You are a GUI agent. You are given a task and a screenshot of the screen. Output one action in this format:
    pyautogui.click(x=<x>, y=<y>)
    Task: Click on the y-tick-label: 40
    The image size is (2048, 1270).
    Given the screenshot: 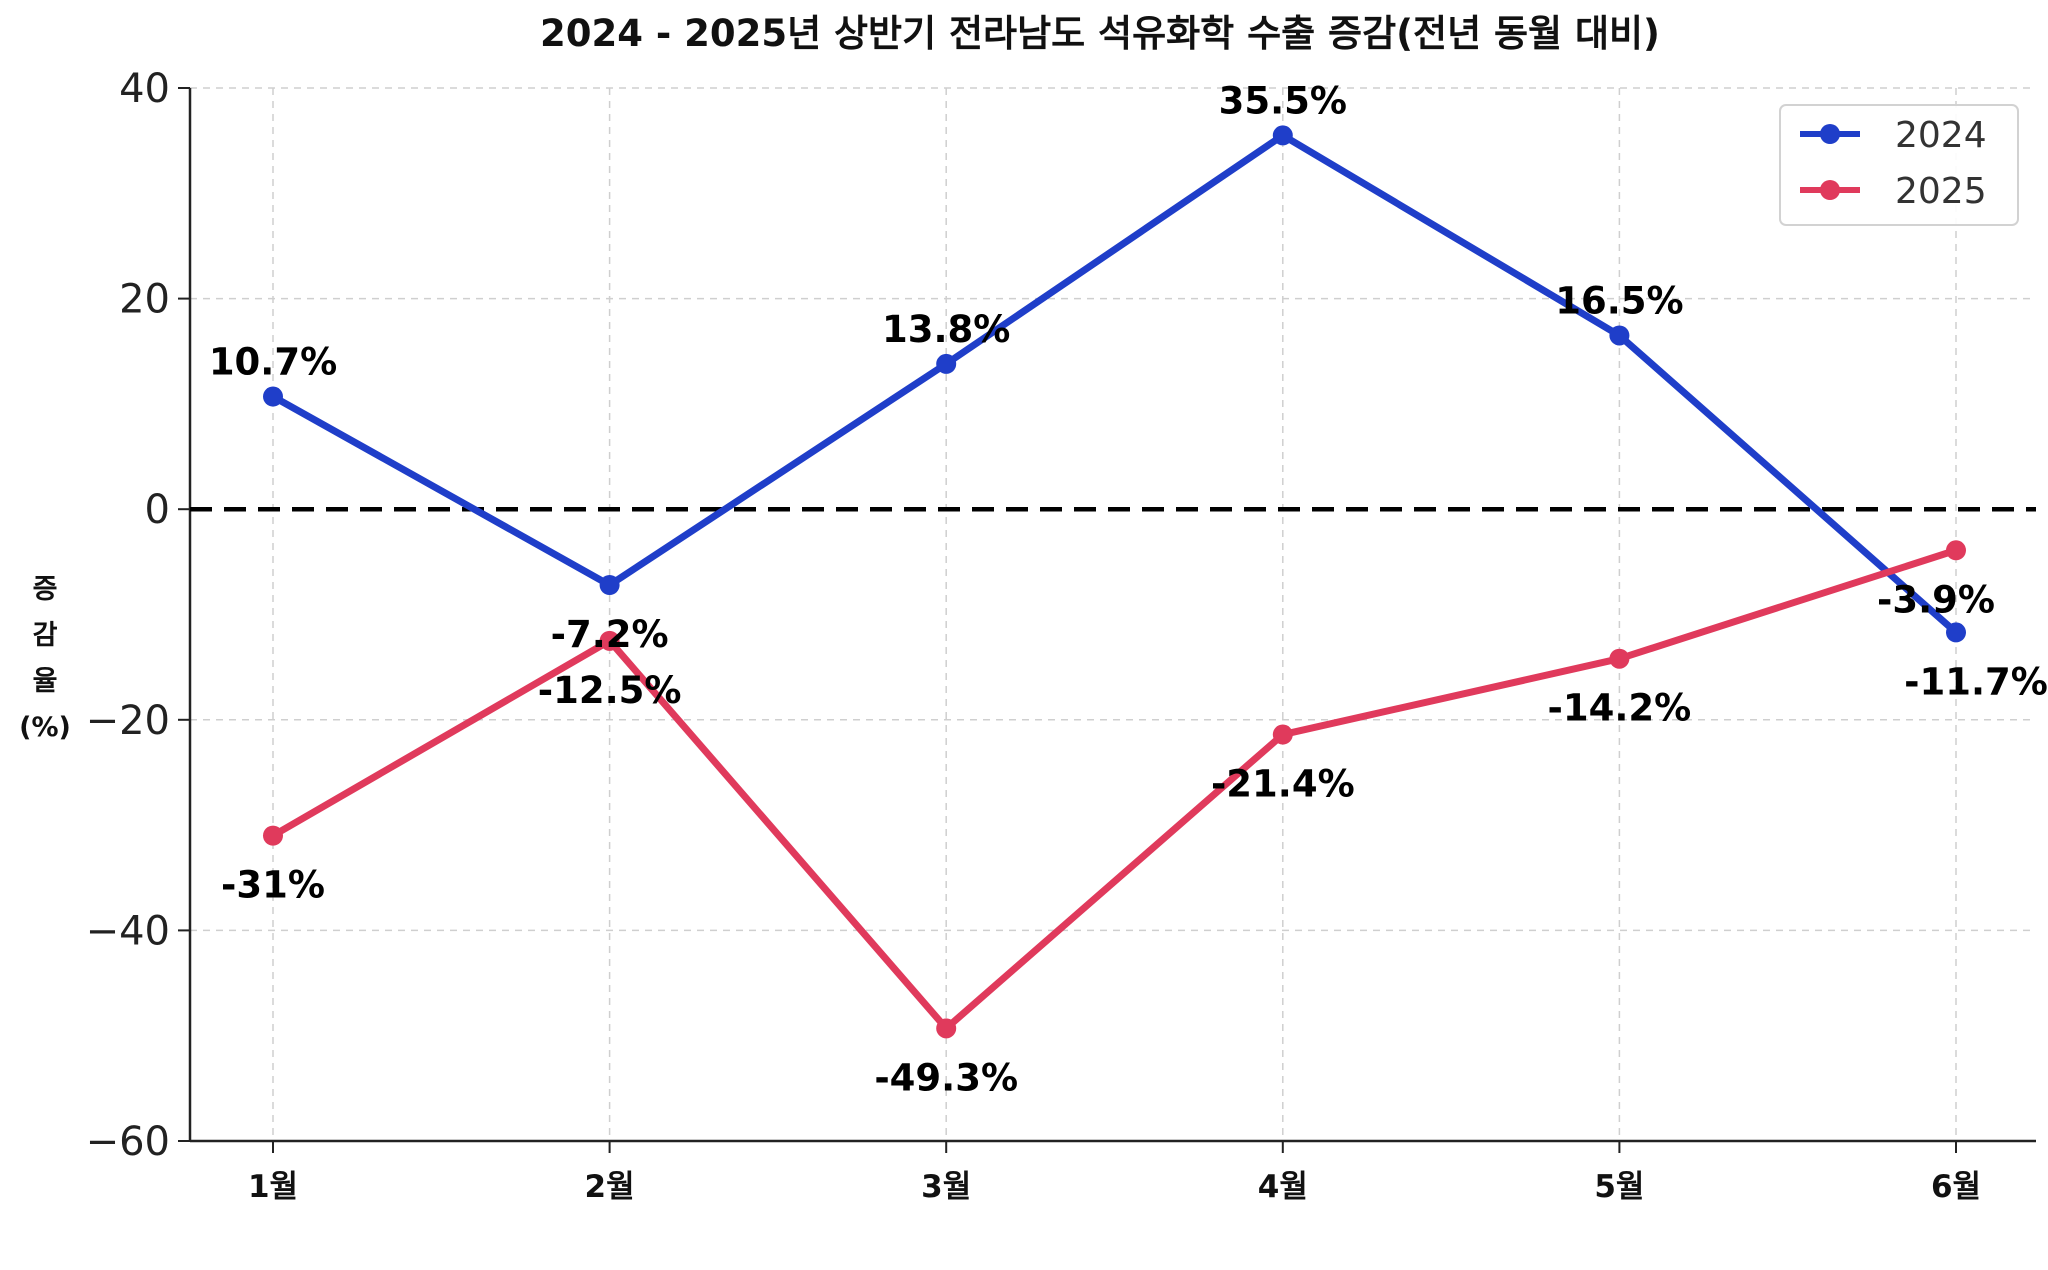 What is the action you would take?
    pyautogui.click(x=144, y=89)
    